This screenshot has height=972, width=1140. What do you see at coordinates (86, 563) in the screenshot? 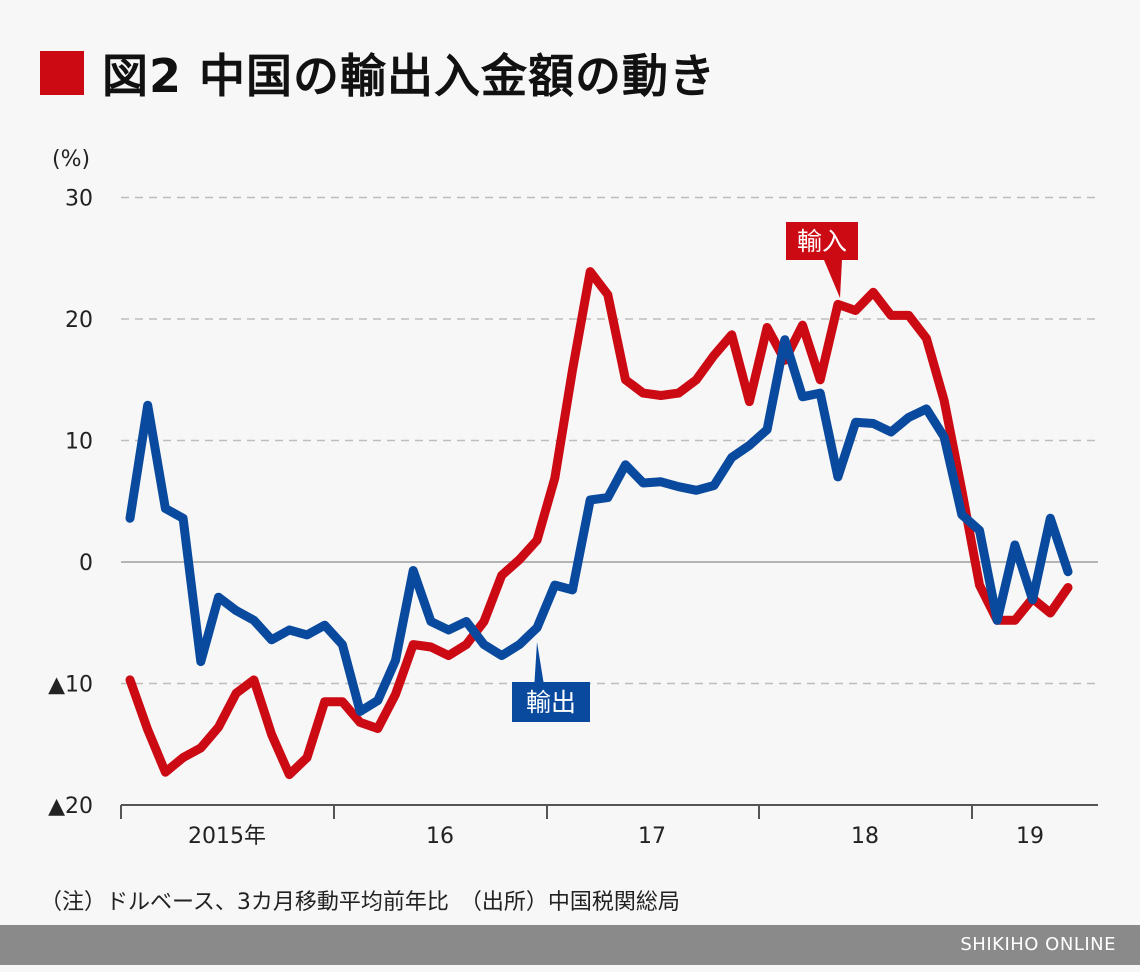
I see `y-tick-label: 0` at bounding box center [86, 563].